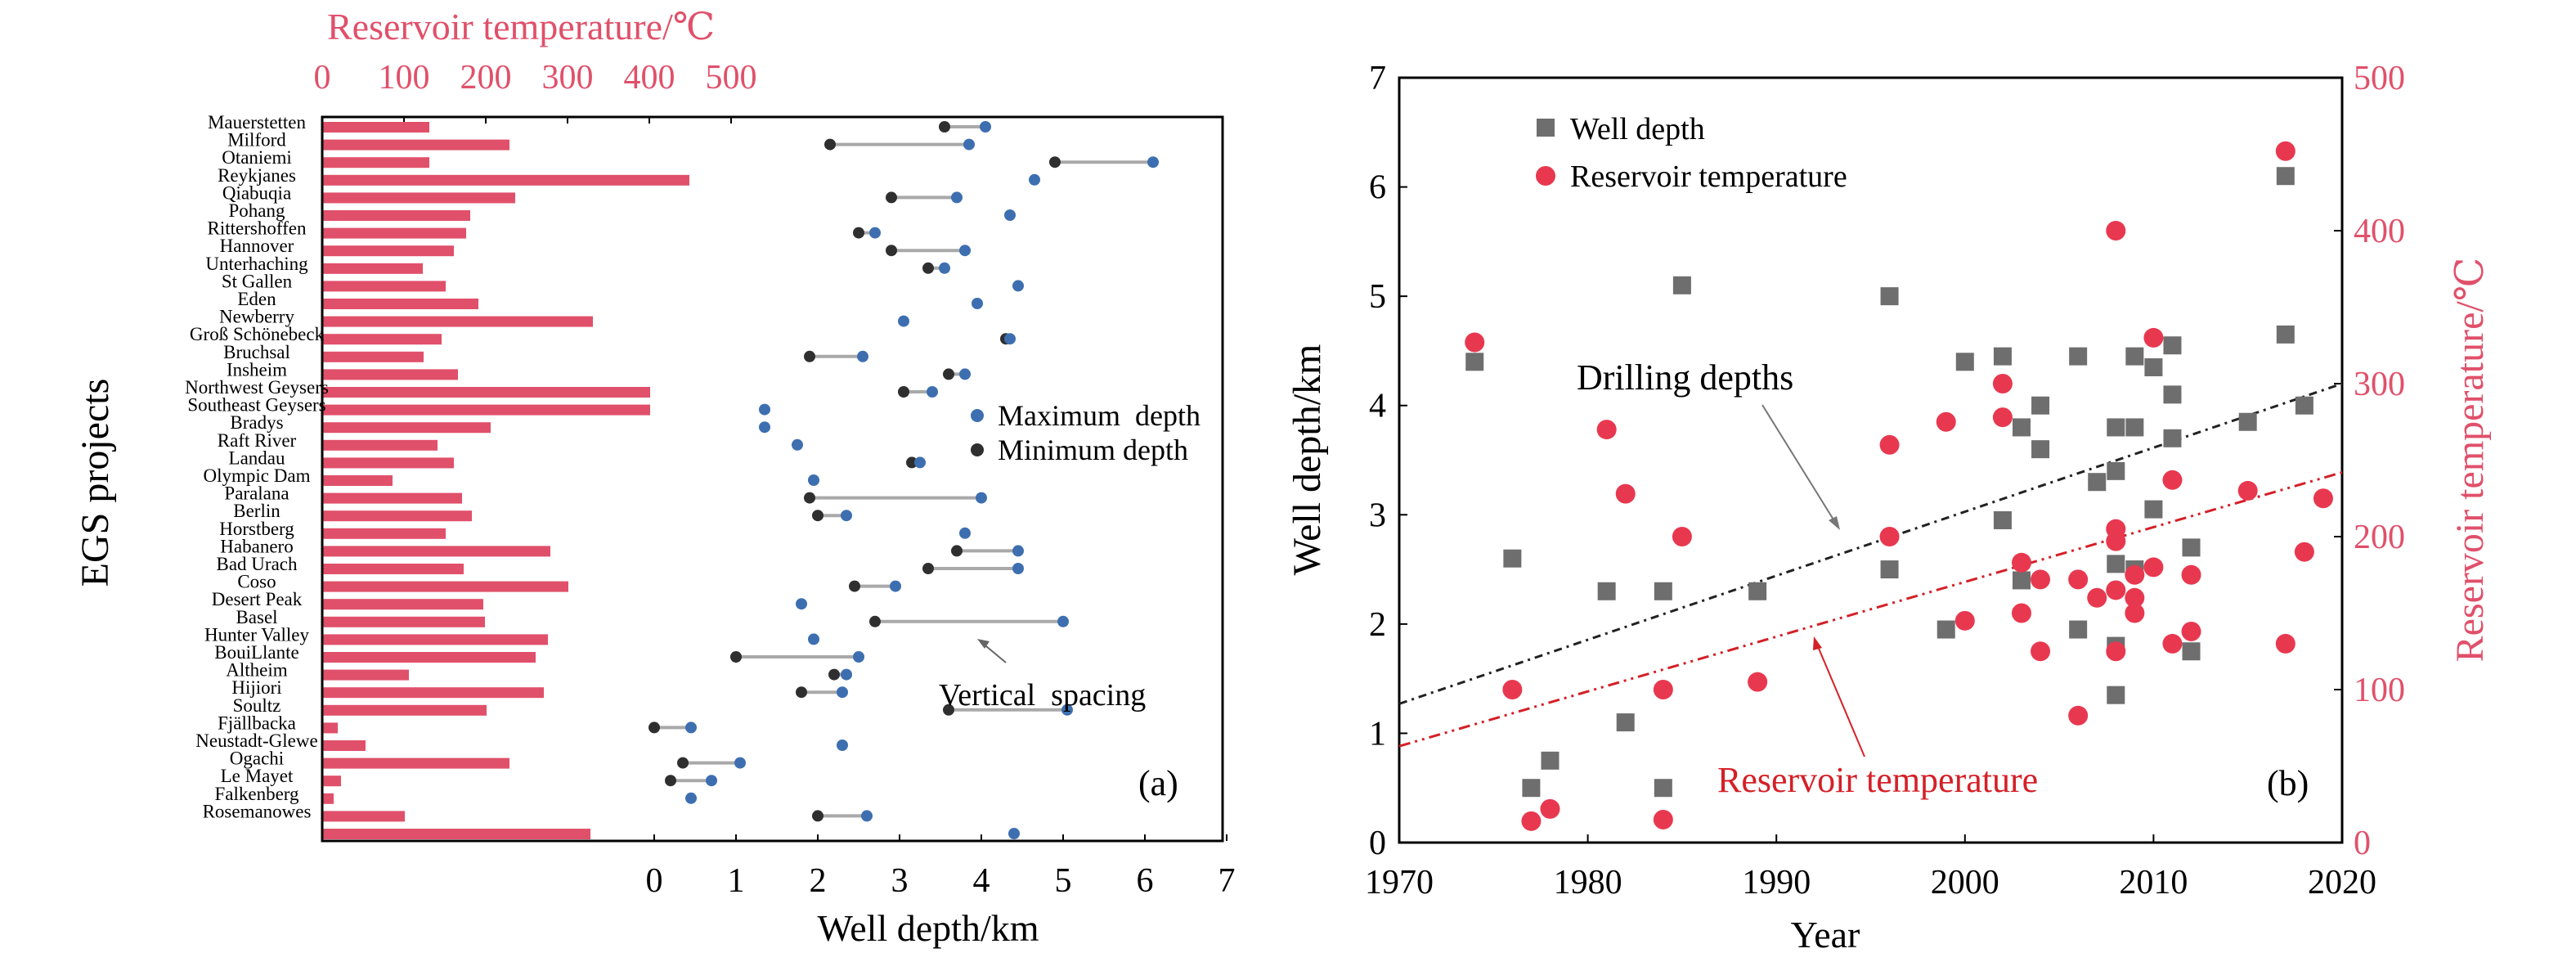 This screenshot has height=962, width=2576. I want to click on x-axis-tick-label: 2010, so click(2153, 882).